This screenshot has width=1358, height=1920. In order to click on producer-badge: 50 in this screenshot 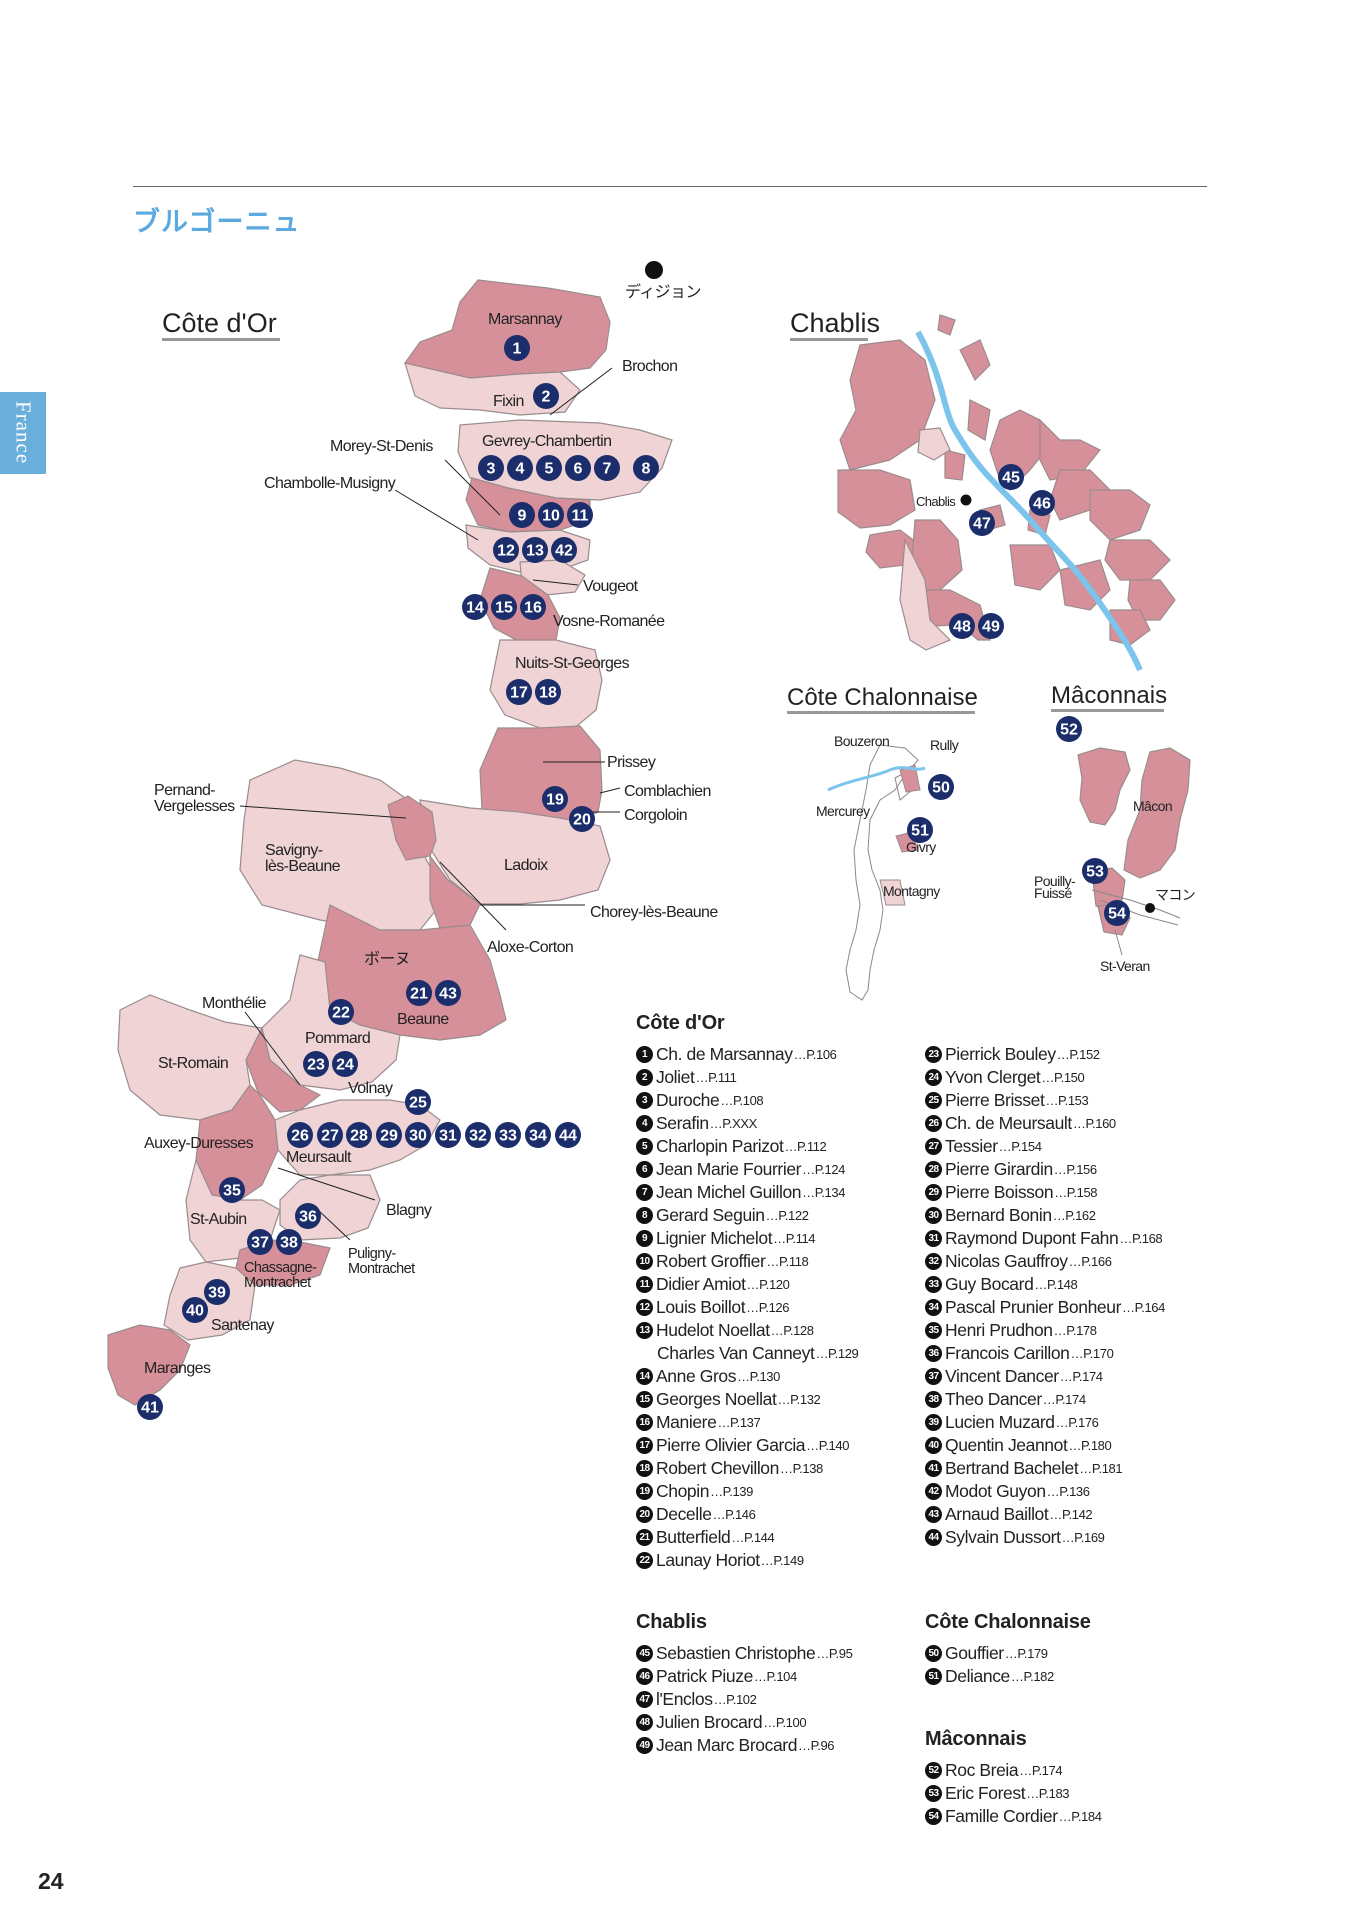, I will do `click(941, 787)`.